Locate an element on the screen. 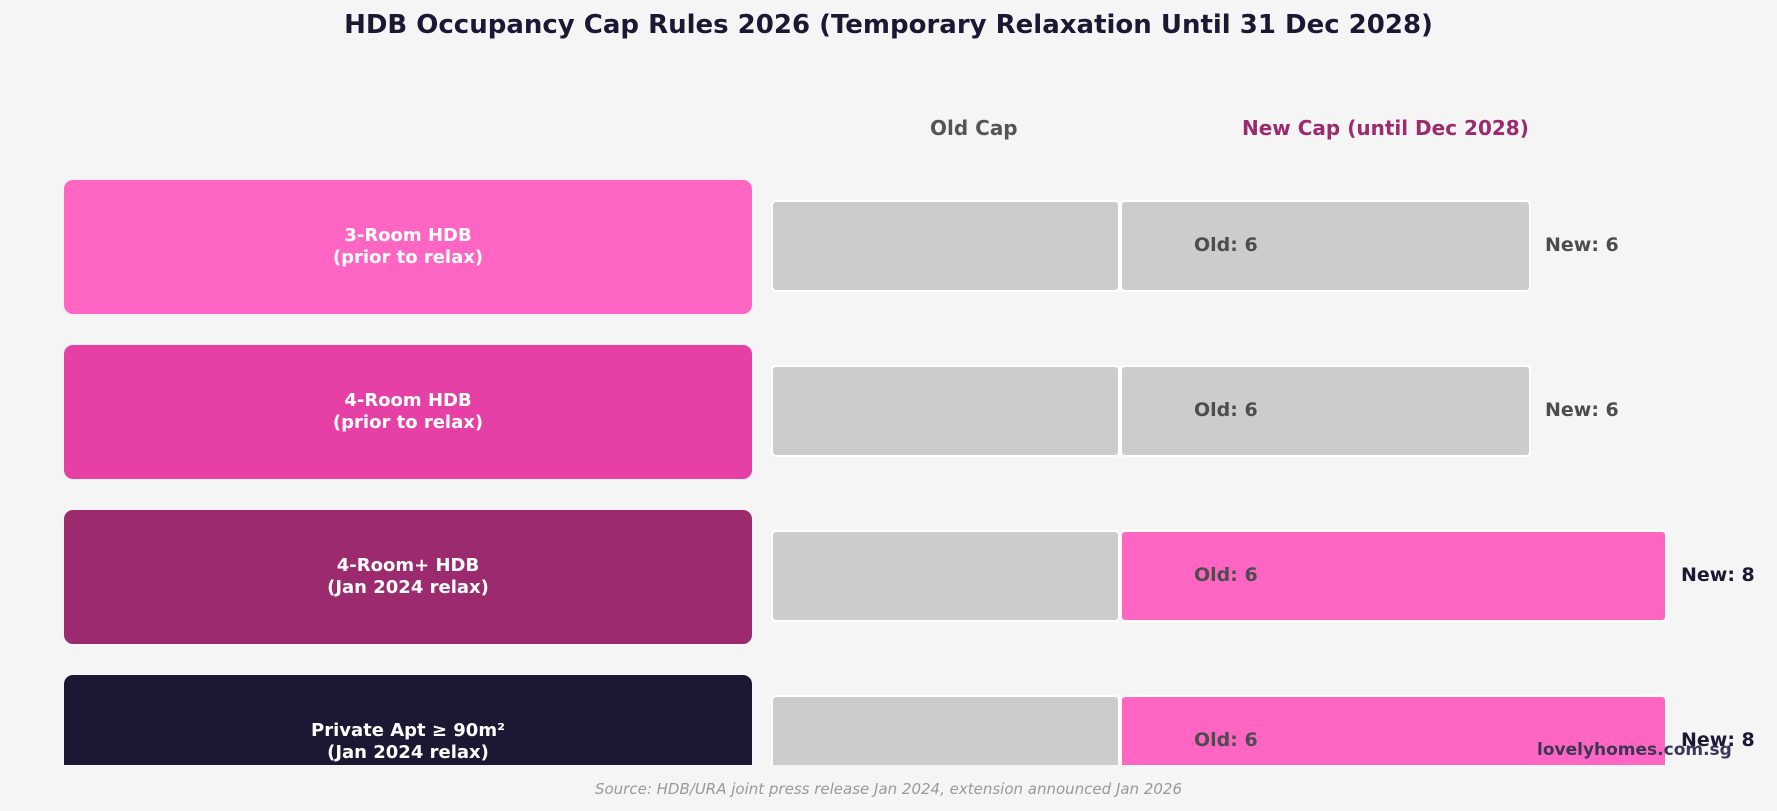  category-label-box: 3-Room HDB (prior to relax) is located at coordinates (408, 247).